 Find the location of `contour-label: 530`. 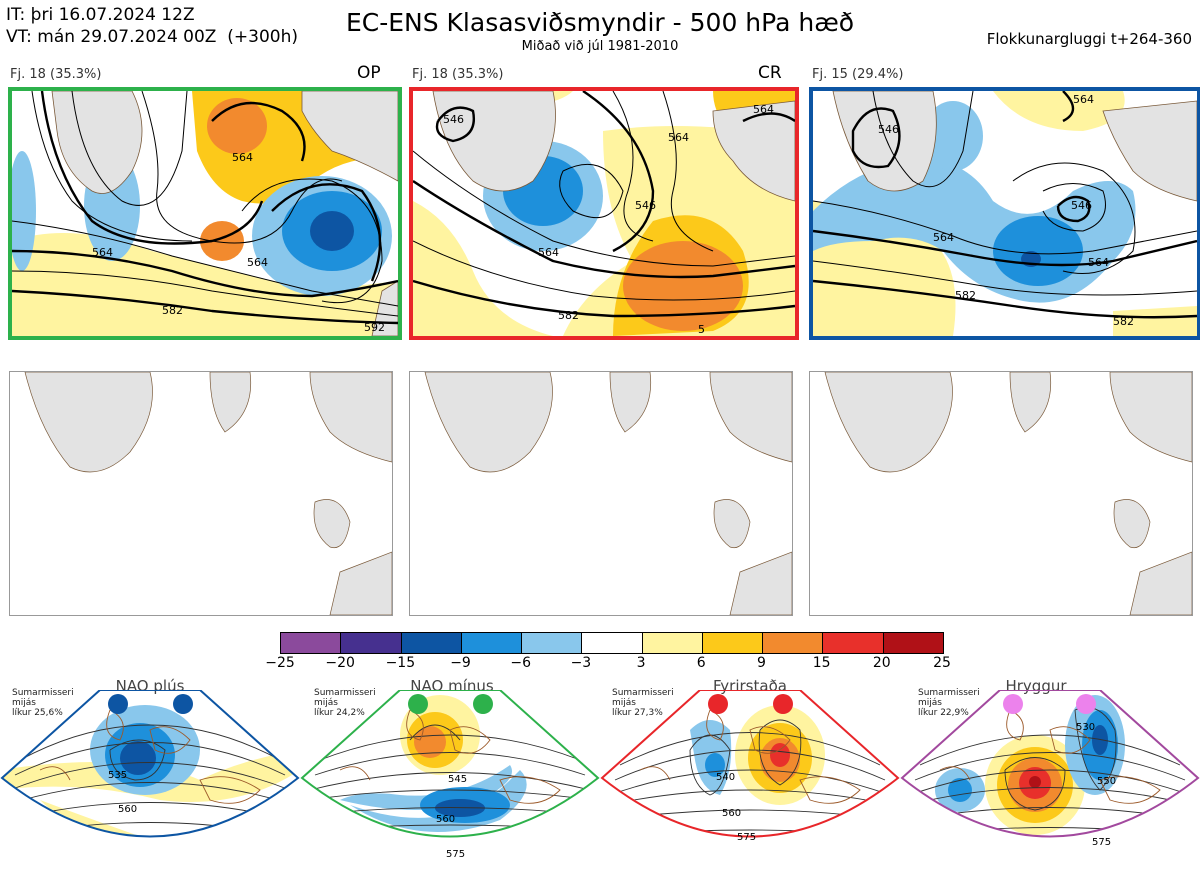

contour-label: 530 is located at coordinates (1085, 727).